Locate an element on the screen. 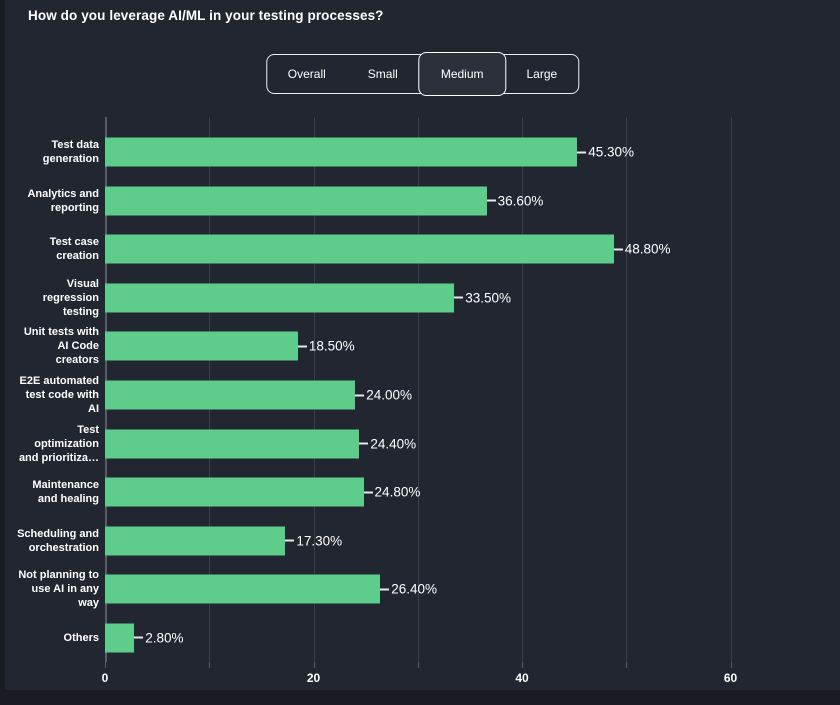 This screenshot has width=840, height=705. value-group: 24.40% is located at coordinates (387, 443).